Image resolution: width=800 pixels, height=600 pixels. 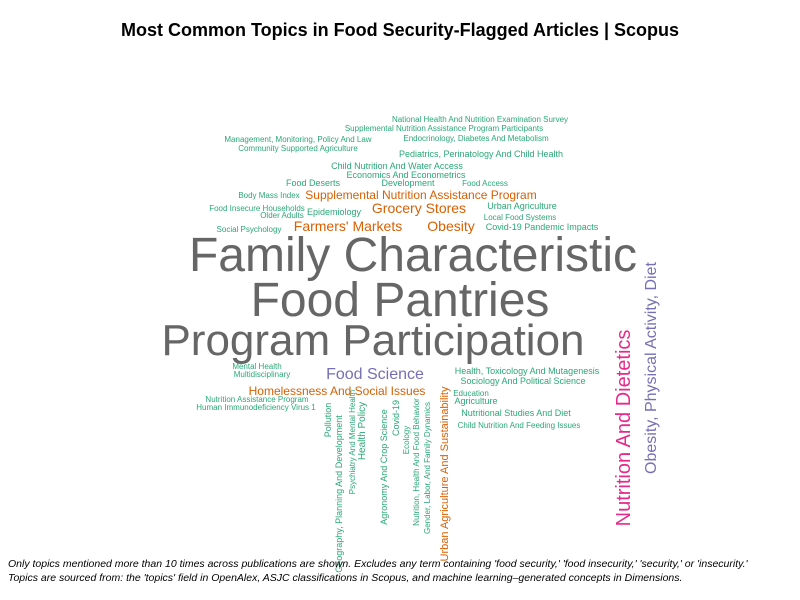 What do you see at coordinates (337, 391) in the screenshot?
I see `word-homelessness-and-social-issues: Homelessness And Social Issues` at bounding box center [337, 391].